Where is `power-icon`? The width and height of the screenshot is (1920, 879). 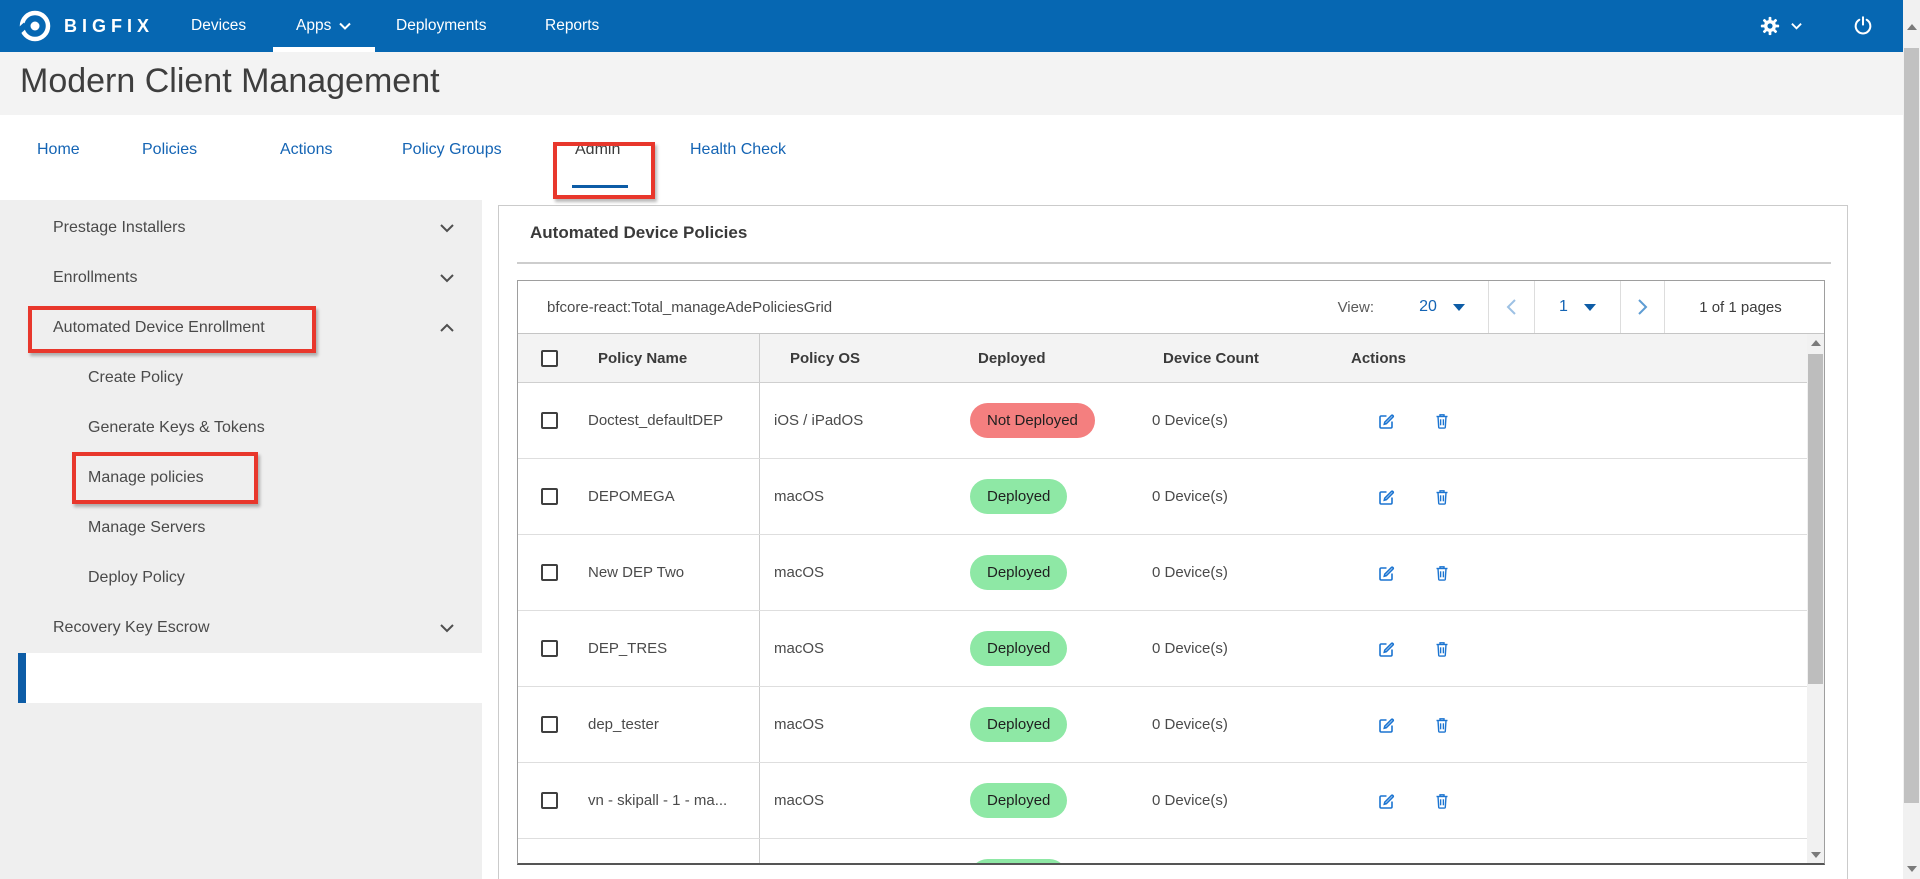
power-icon is located at coordinates (1863, 26).